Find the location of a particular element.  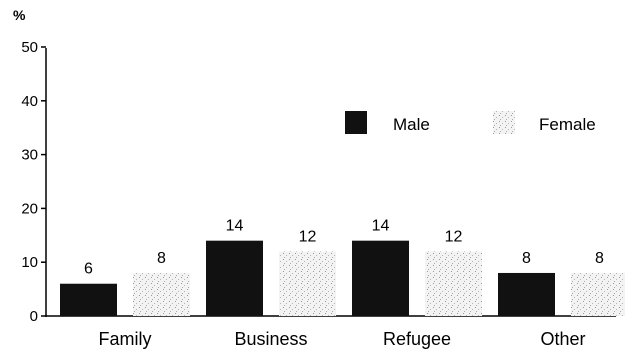

data-label-other-male: 8 is located at coordinates (526, 258).